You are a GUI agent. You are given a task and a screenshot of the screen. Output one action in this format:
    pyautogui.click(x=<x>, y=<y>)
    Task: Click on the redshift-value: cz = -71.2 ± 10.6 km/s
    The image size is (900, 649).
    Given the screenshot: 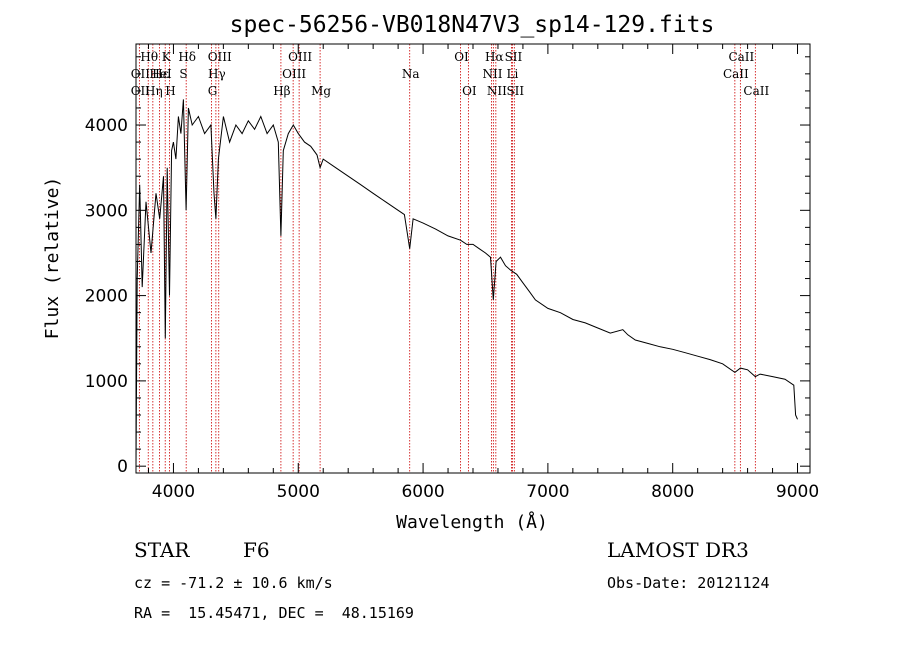 What is the action you would take?
    pyautogui.click(x=233, y=583)
    